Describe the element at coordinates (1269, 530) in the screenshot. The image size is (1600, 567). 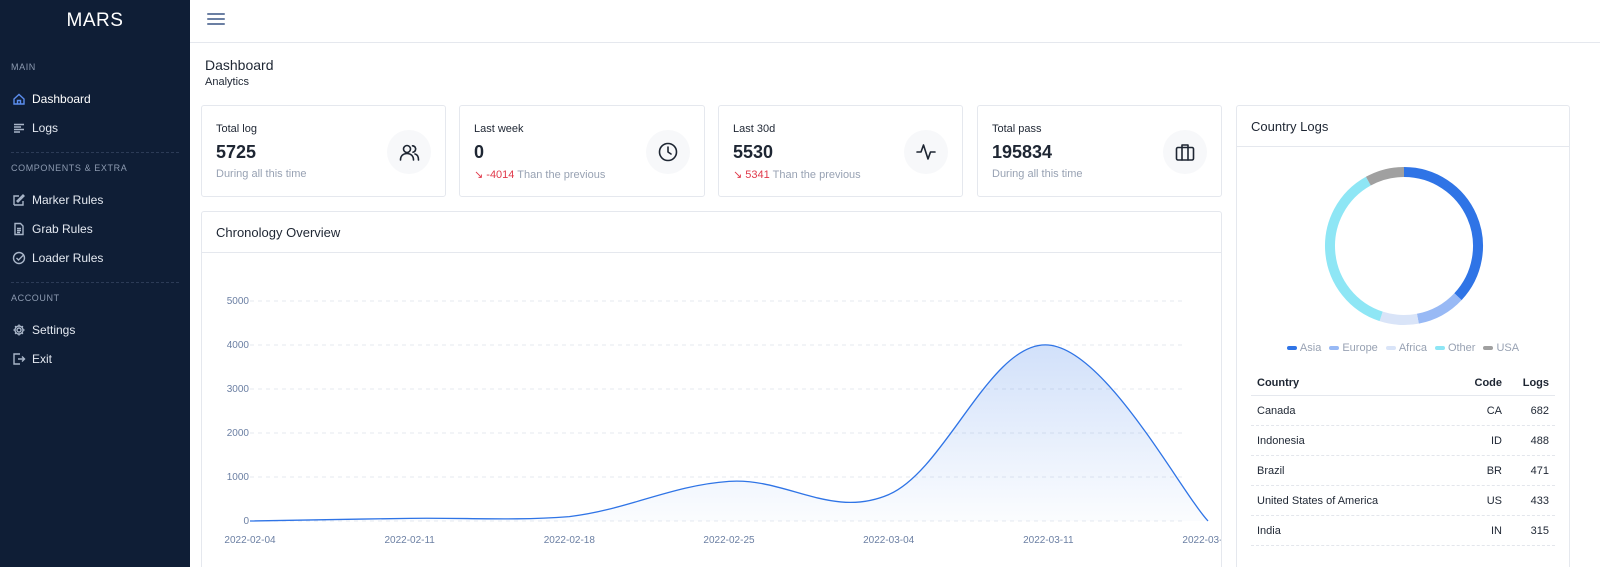
I see `cell-country: India` at that location.